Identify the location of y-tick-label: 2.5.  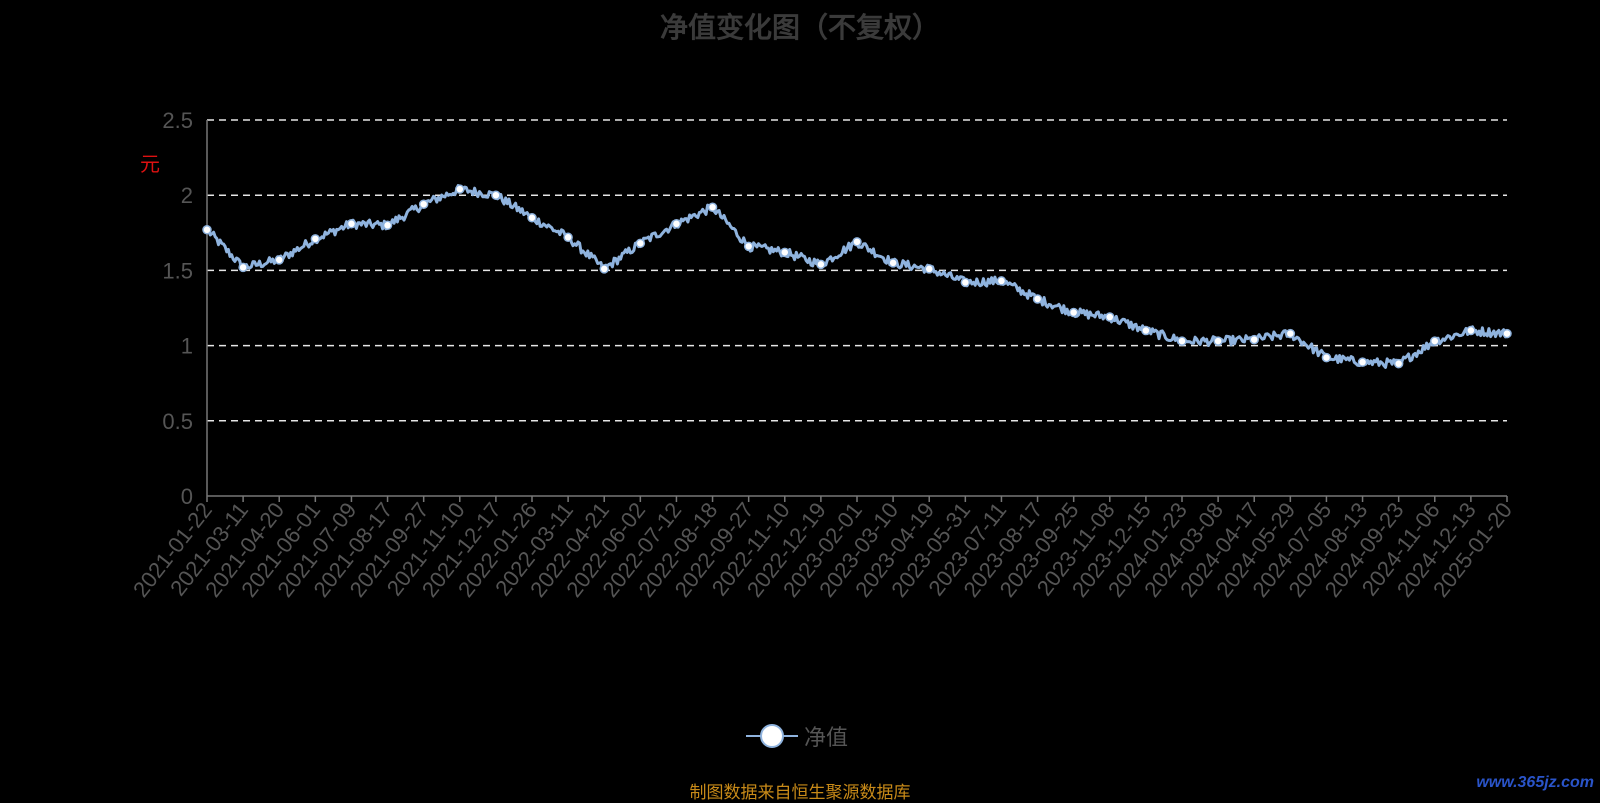
(177, 120).